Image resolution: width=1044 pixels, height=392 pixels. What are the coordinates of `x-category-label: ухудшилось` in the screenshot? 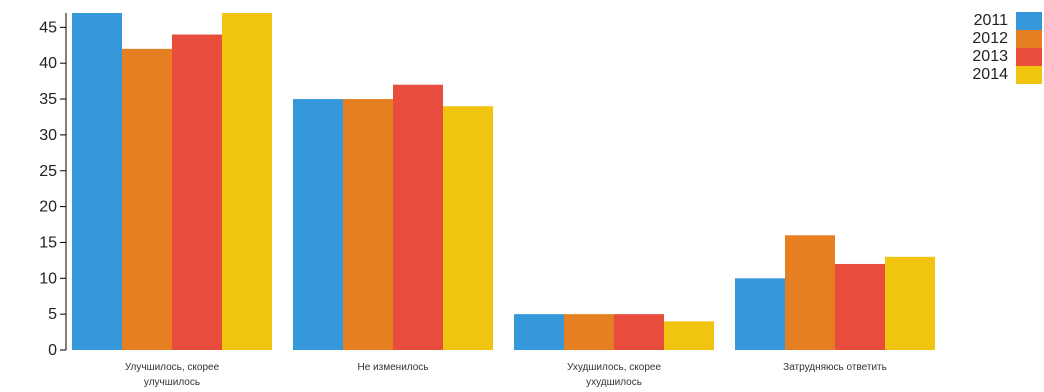 It's located at (614, 382).